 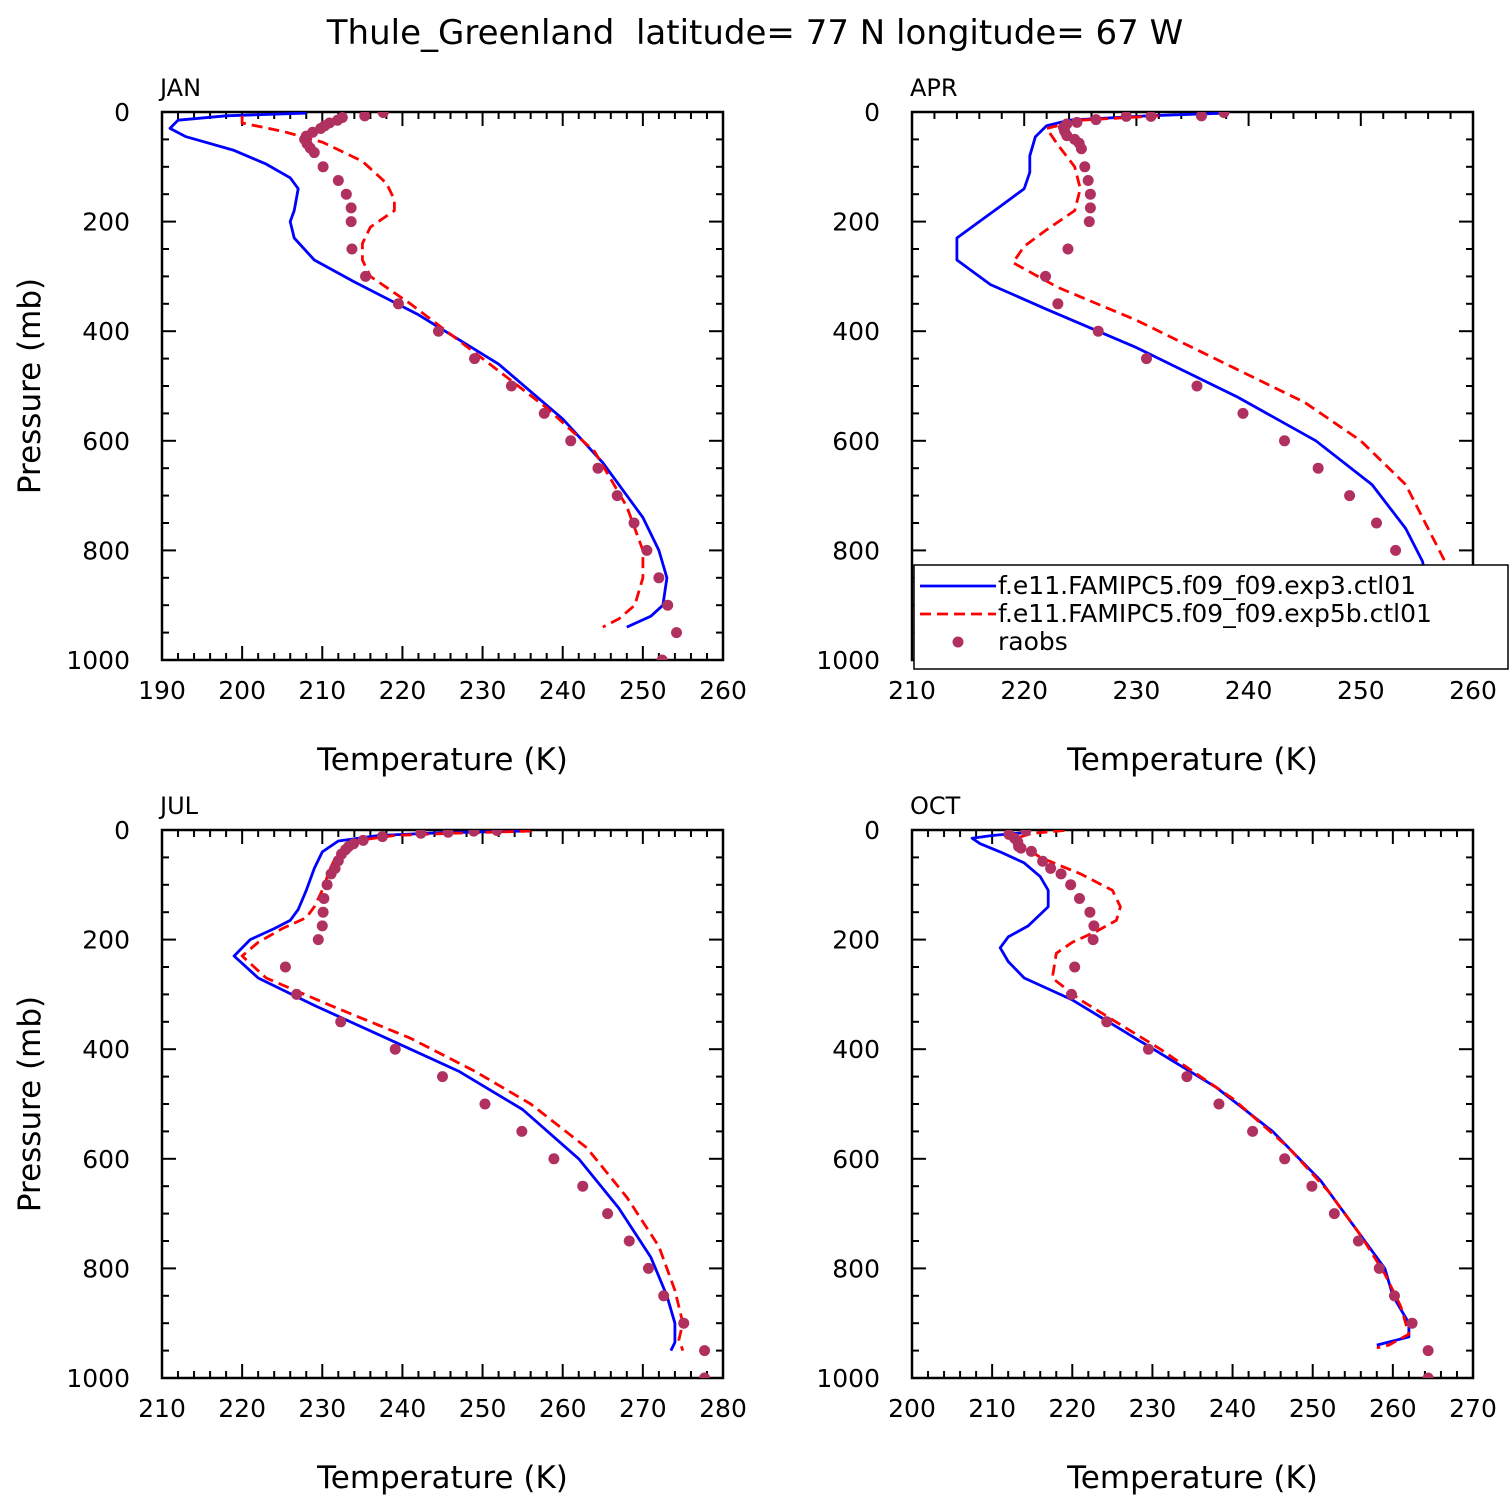 I want to click on legend-label: raobs, so click(x=1033, y=641).